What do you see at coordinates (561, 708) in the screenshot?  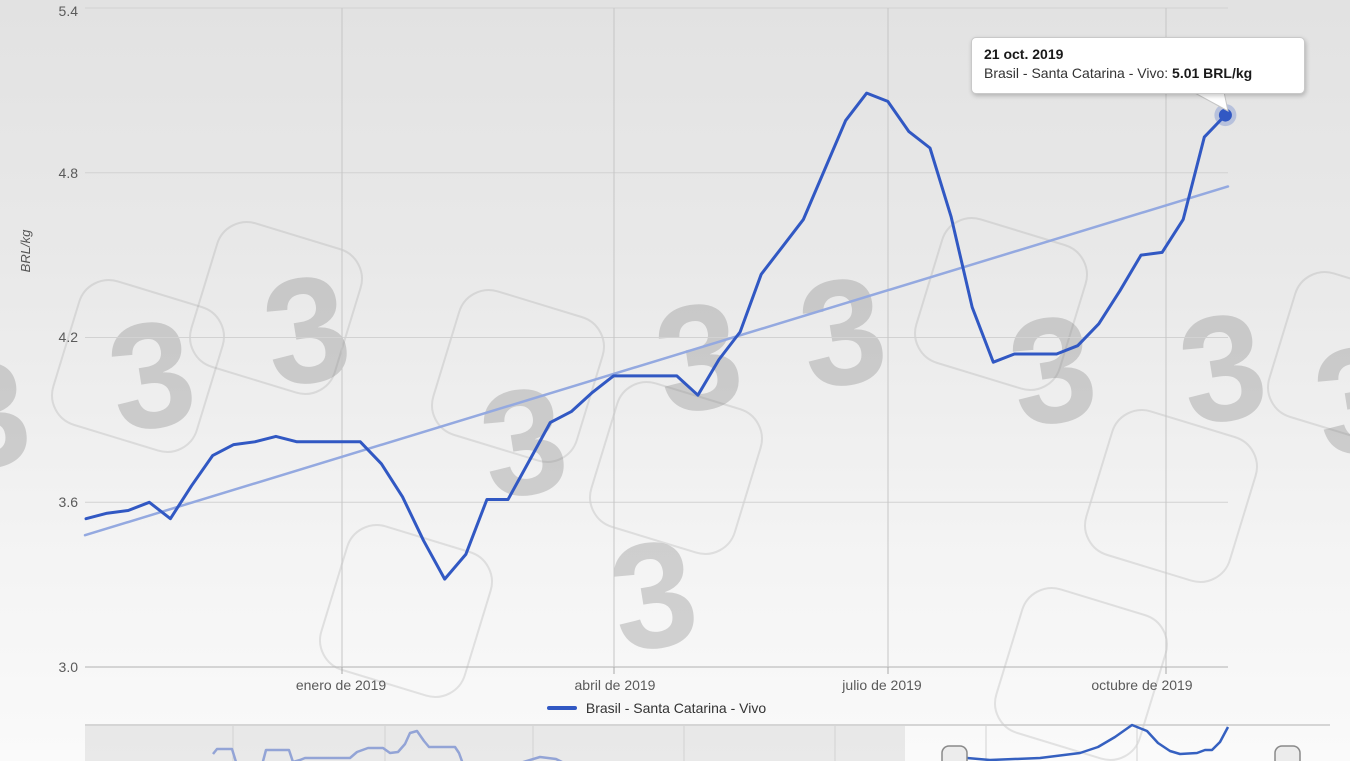 I see `legend-line-swatch` at bounding box center [561, 708].